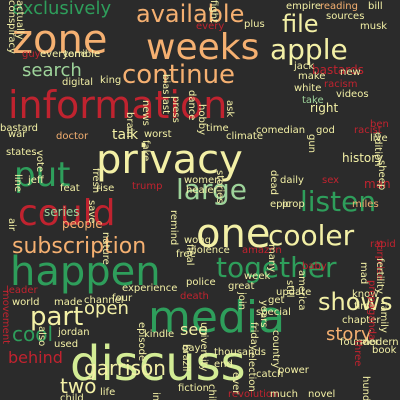 This screenshot has width=400, height=400. I want to click on cloud-word: gay, so click(191, 348).